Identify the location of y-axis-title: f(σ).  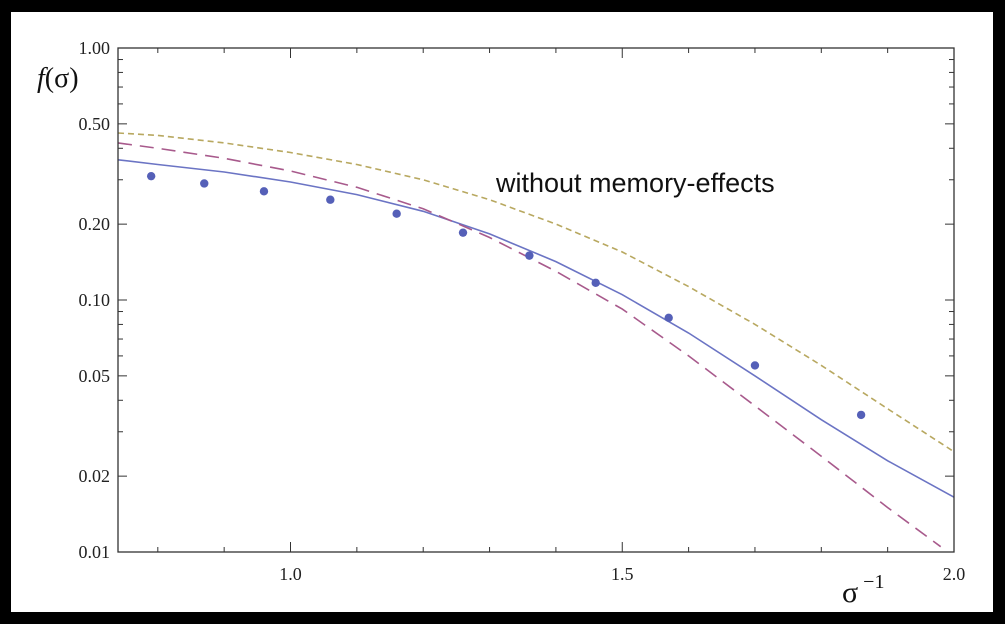
(58, 78).